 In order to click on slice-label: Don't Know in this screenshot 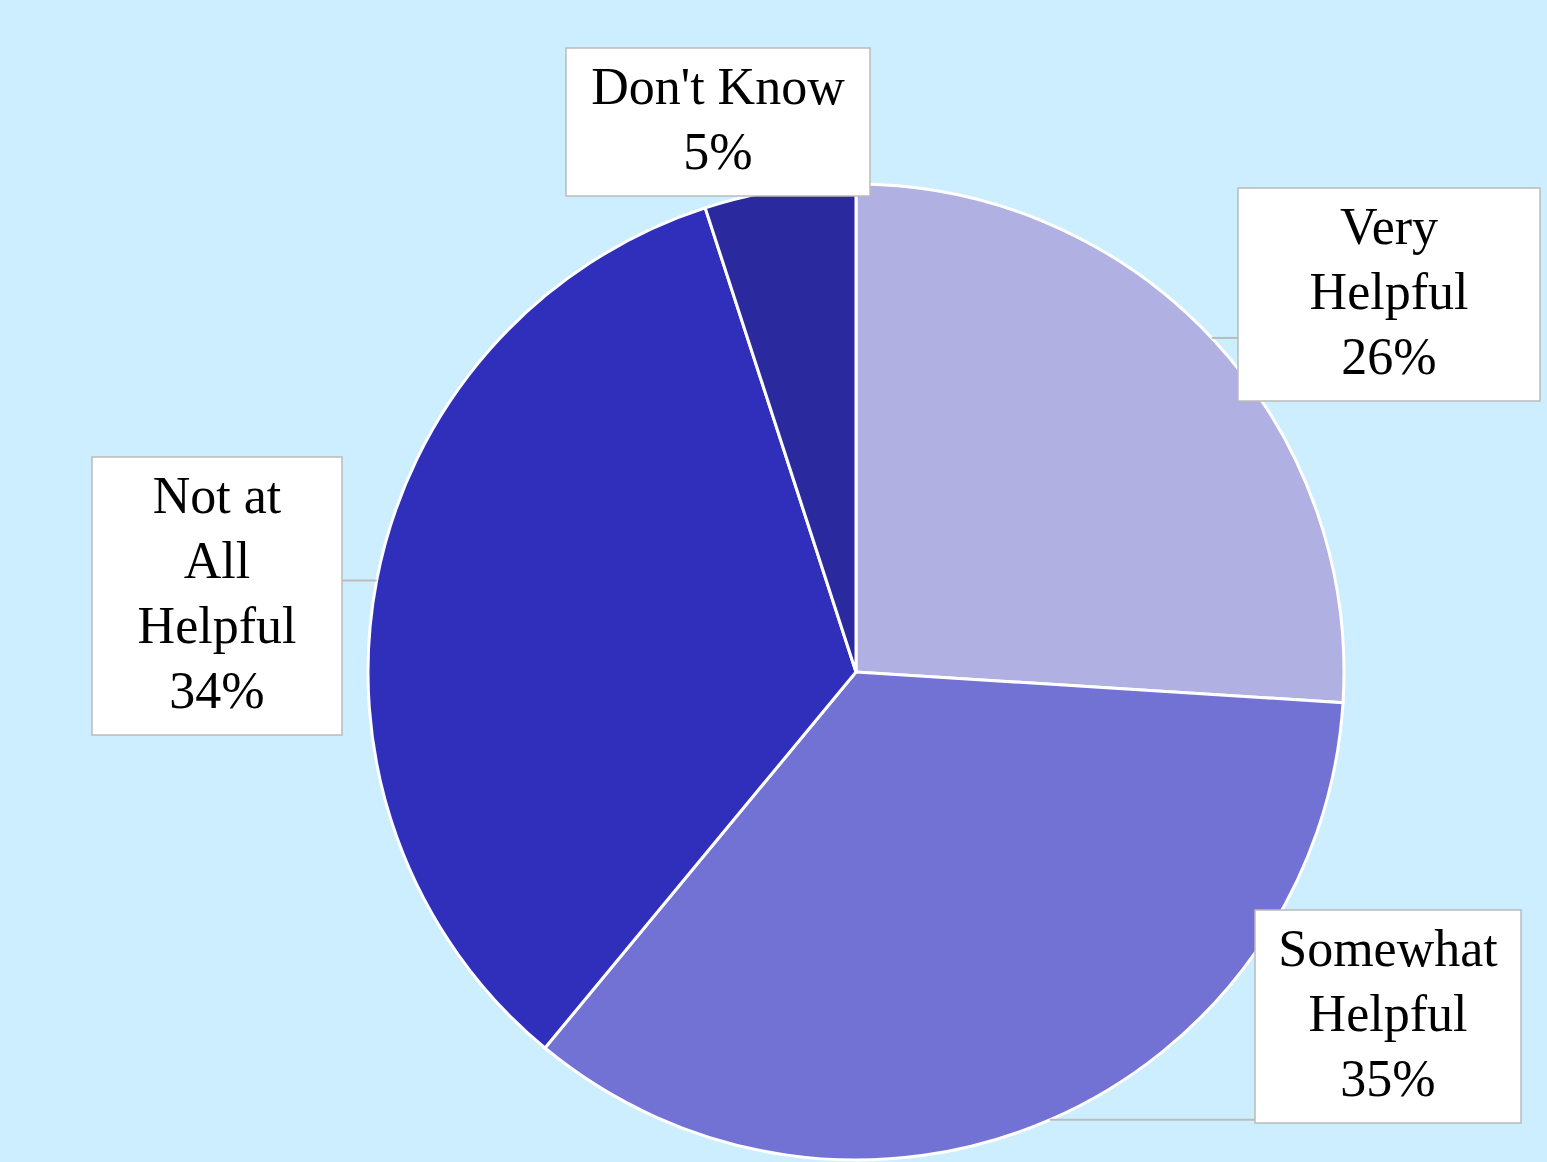, I will do `click(718, 87)`.